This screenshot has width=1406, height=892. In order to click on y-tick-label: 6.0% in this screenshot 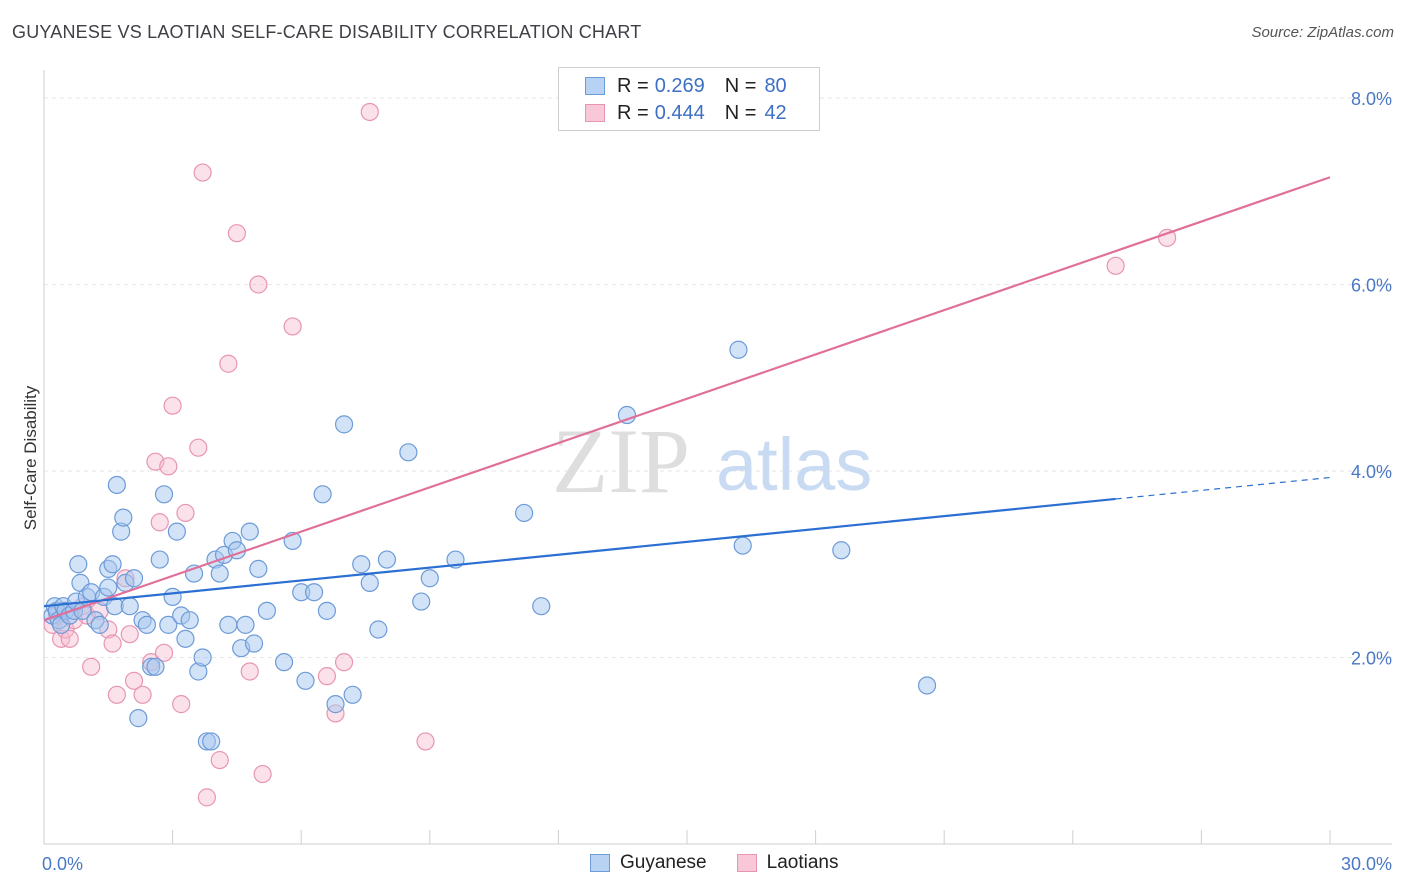, I will do `click(1371, 285)`.